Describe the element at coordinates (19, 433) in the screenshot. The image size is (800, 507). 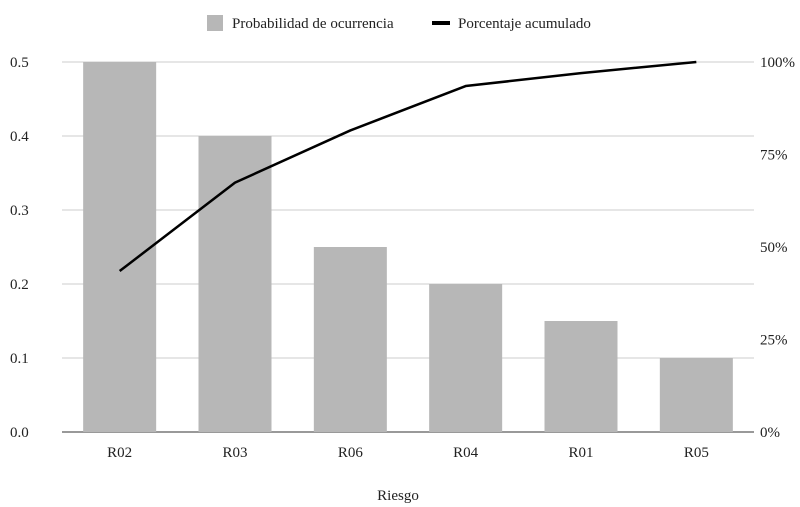
I see `left-tick-label: 0.0` at that location.